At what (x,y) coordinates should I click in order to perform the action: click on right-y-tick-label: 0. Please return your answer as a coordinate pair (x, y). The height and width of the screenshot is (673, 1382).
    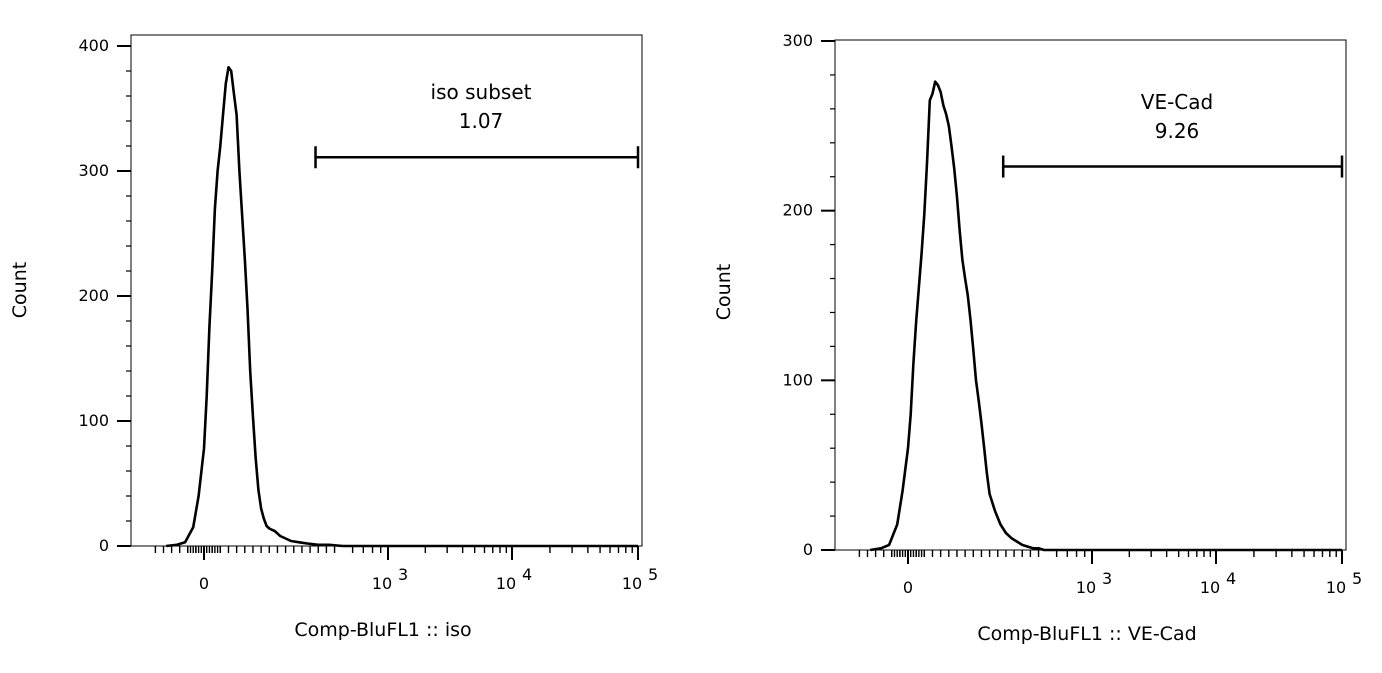
    Looking at the image, I should click on (808, 549).